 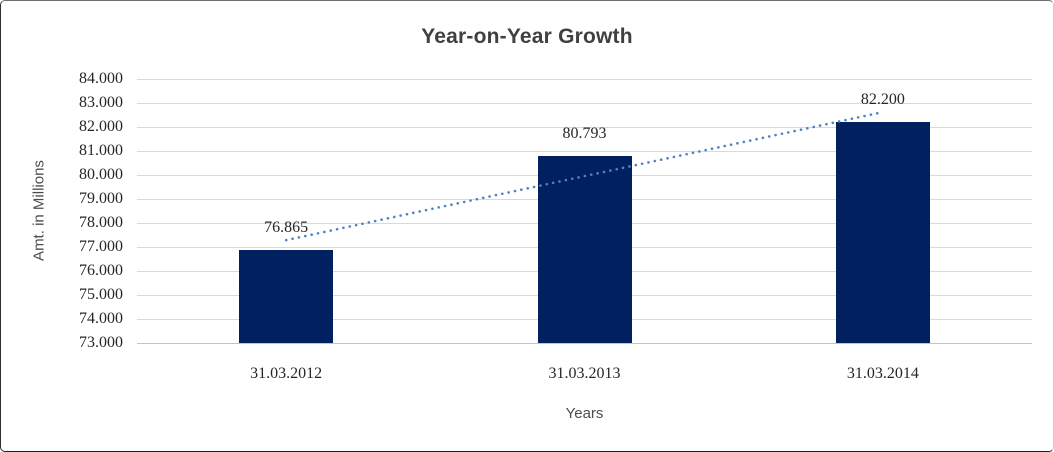 What do you see at coordinates (584, 413) in the screenshot?
I see `x-axis-title: Years` at bounding box center [584, 413].